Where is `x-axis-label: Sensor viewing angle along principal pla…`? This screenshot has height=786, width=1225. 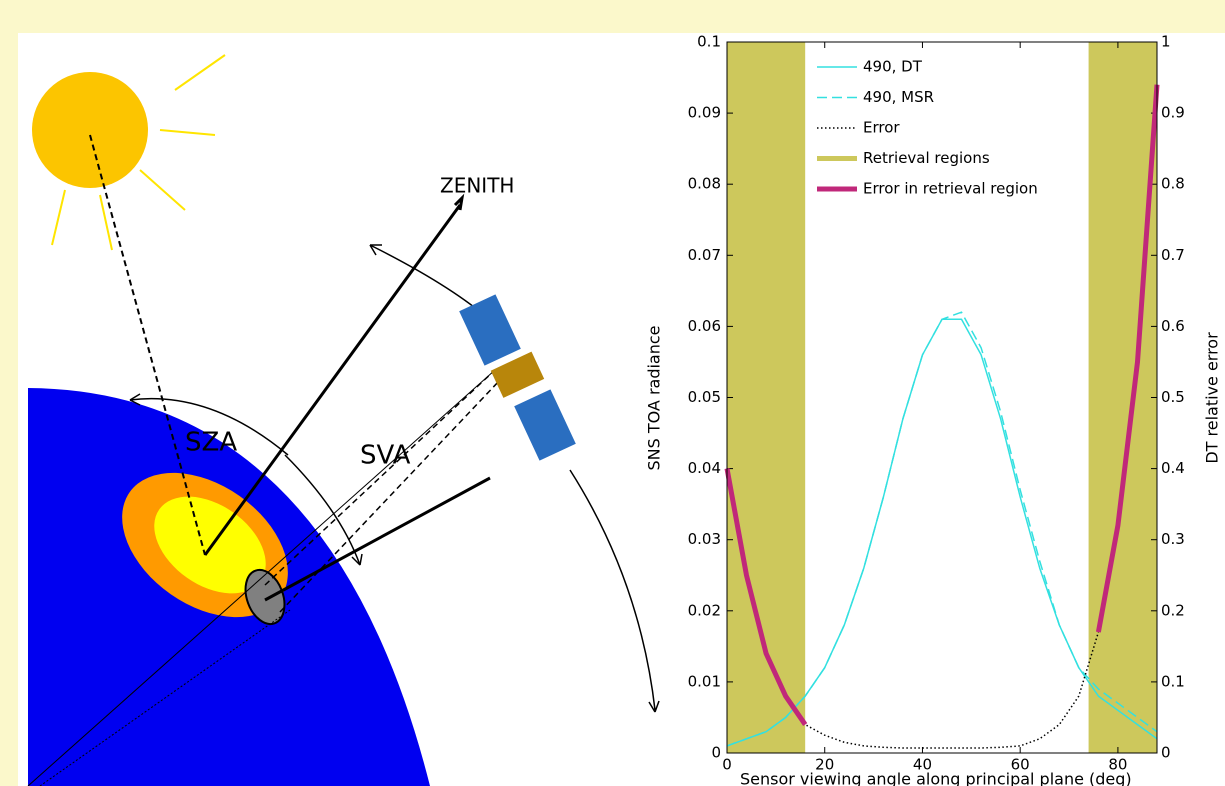
x-axis-label: Sensor viewing angle along principal pla… is located at coordinates (936, 778).